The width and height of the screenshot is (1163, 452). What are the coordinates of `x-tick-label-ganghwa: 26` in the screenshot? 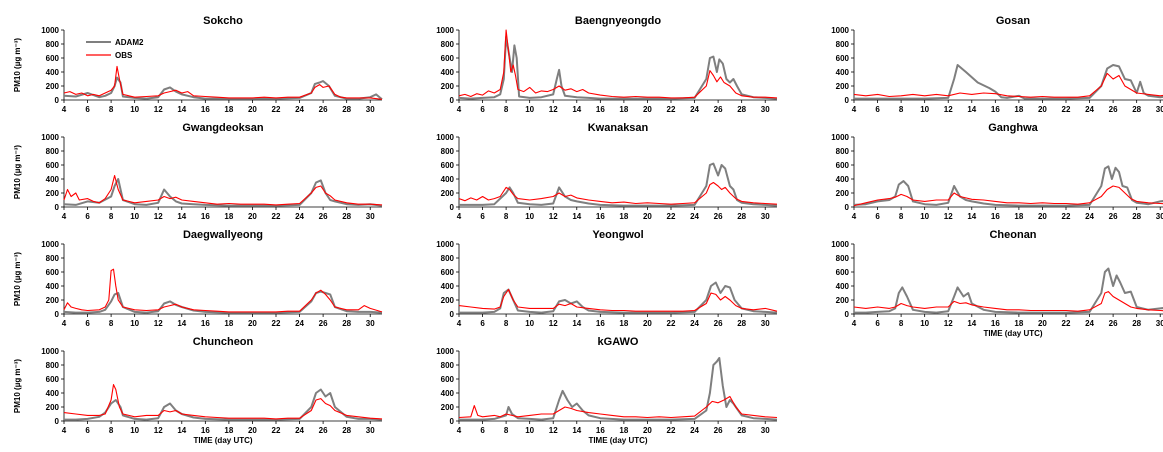 It's located at (1113, 216).